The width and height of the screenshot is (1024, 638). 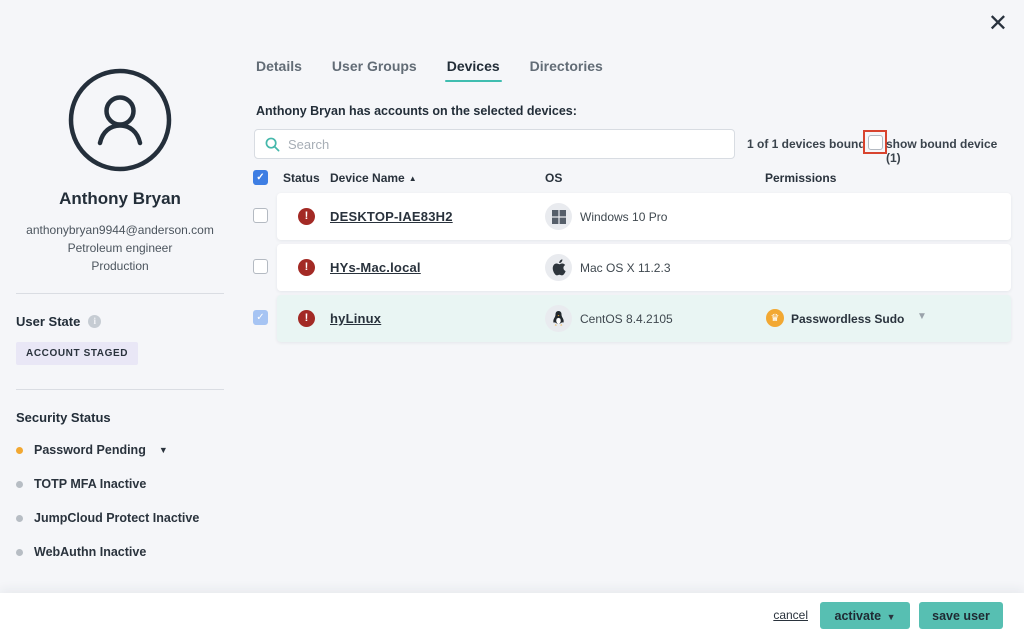 I want to click on user-job-title: Petroleum engineer, so click(x=120, y=248).